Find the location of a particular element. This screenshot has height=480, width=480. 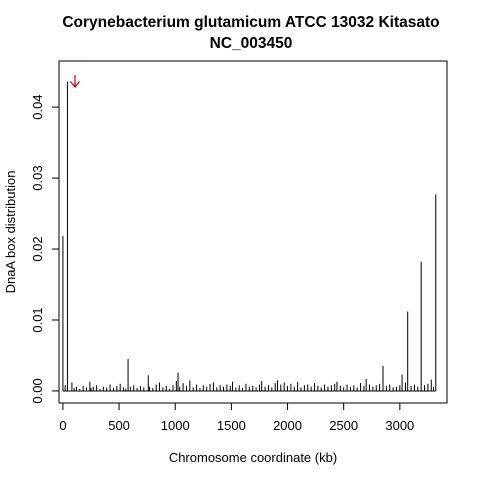

y-tick-label: 0.00 is located at coordinates (37, 390).